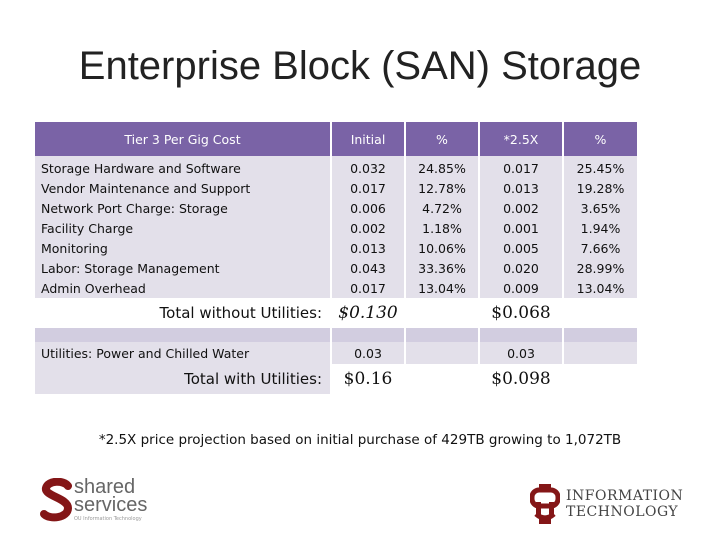 This screenshot has height=540, width=720. I want to click on row-percent-2-5x: 25.45%, so click(599, 167).